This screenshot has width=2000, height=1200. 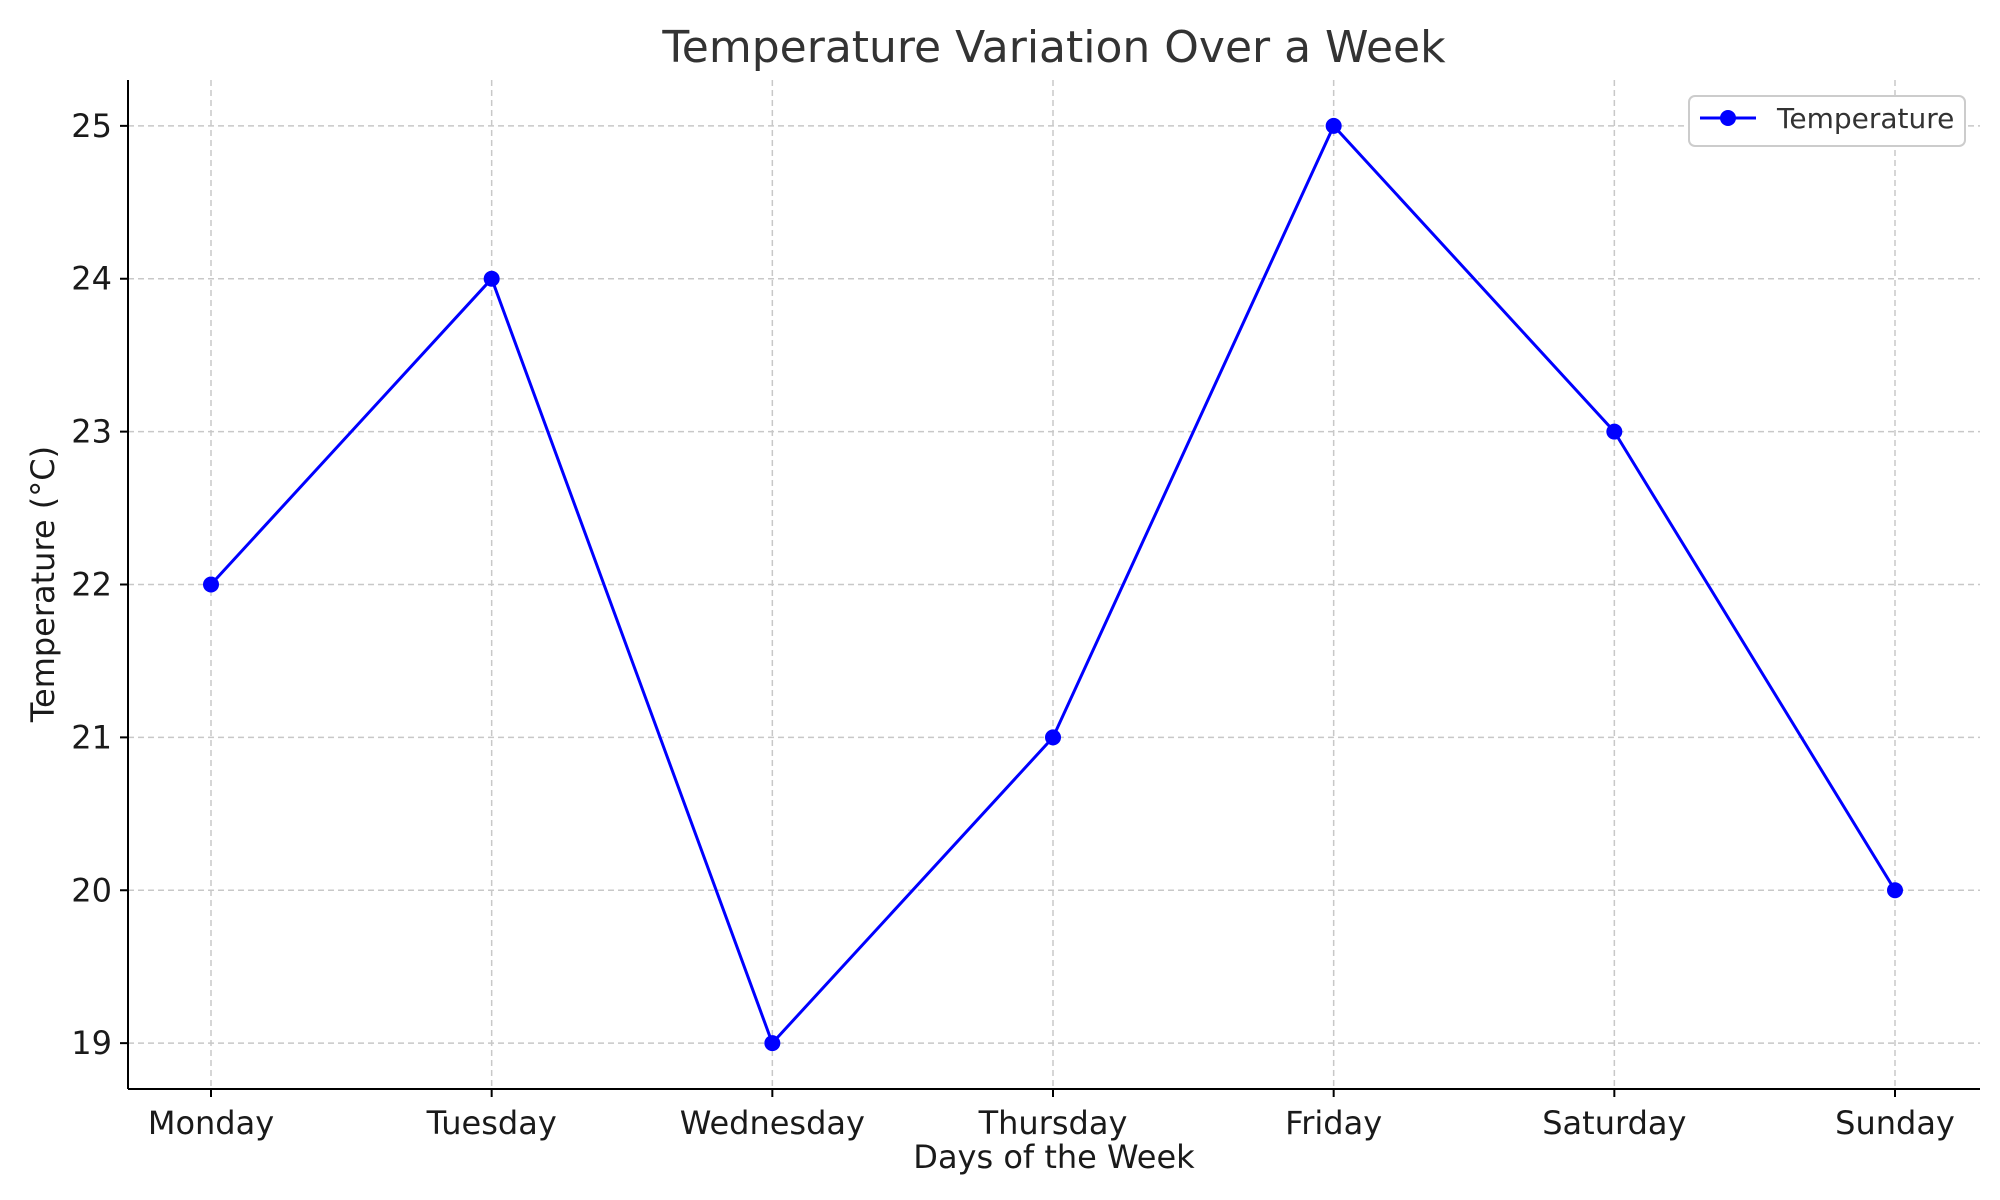 What do you see at coordinates (1728, 118) in the screenshot?
I see `legend-marker-swatch` at bounding box center [1728, 118].